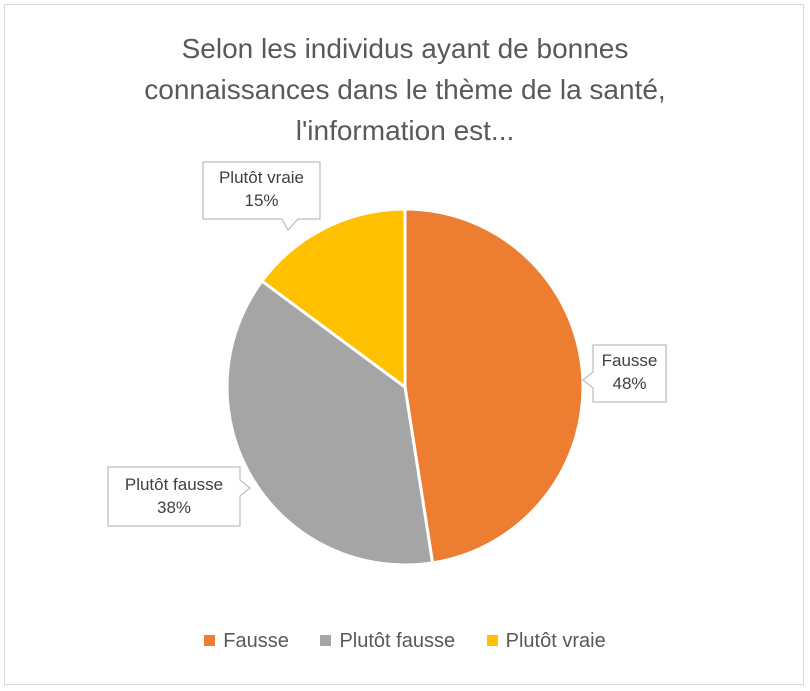 Image resolution: width=810 pixels, height=691 pixels. I want to click on pie-slice-plutot-vraie, so click(333, 298).